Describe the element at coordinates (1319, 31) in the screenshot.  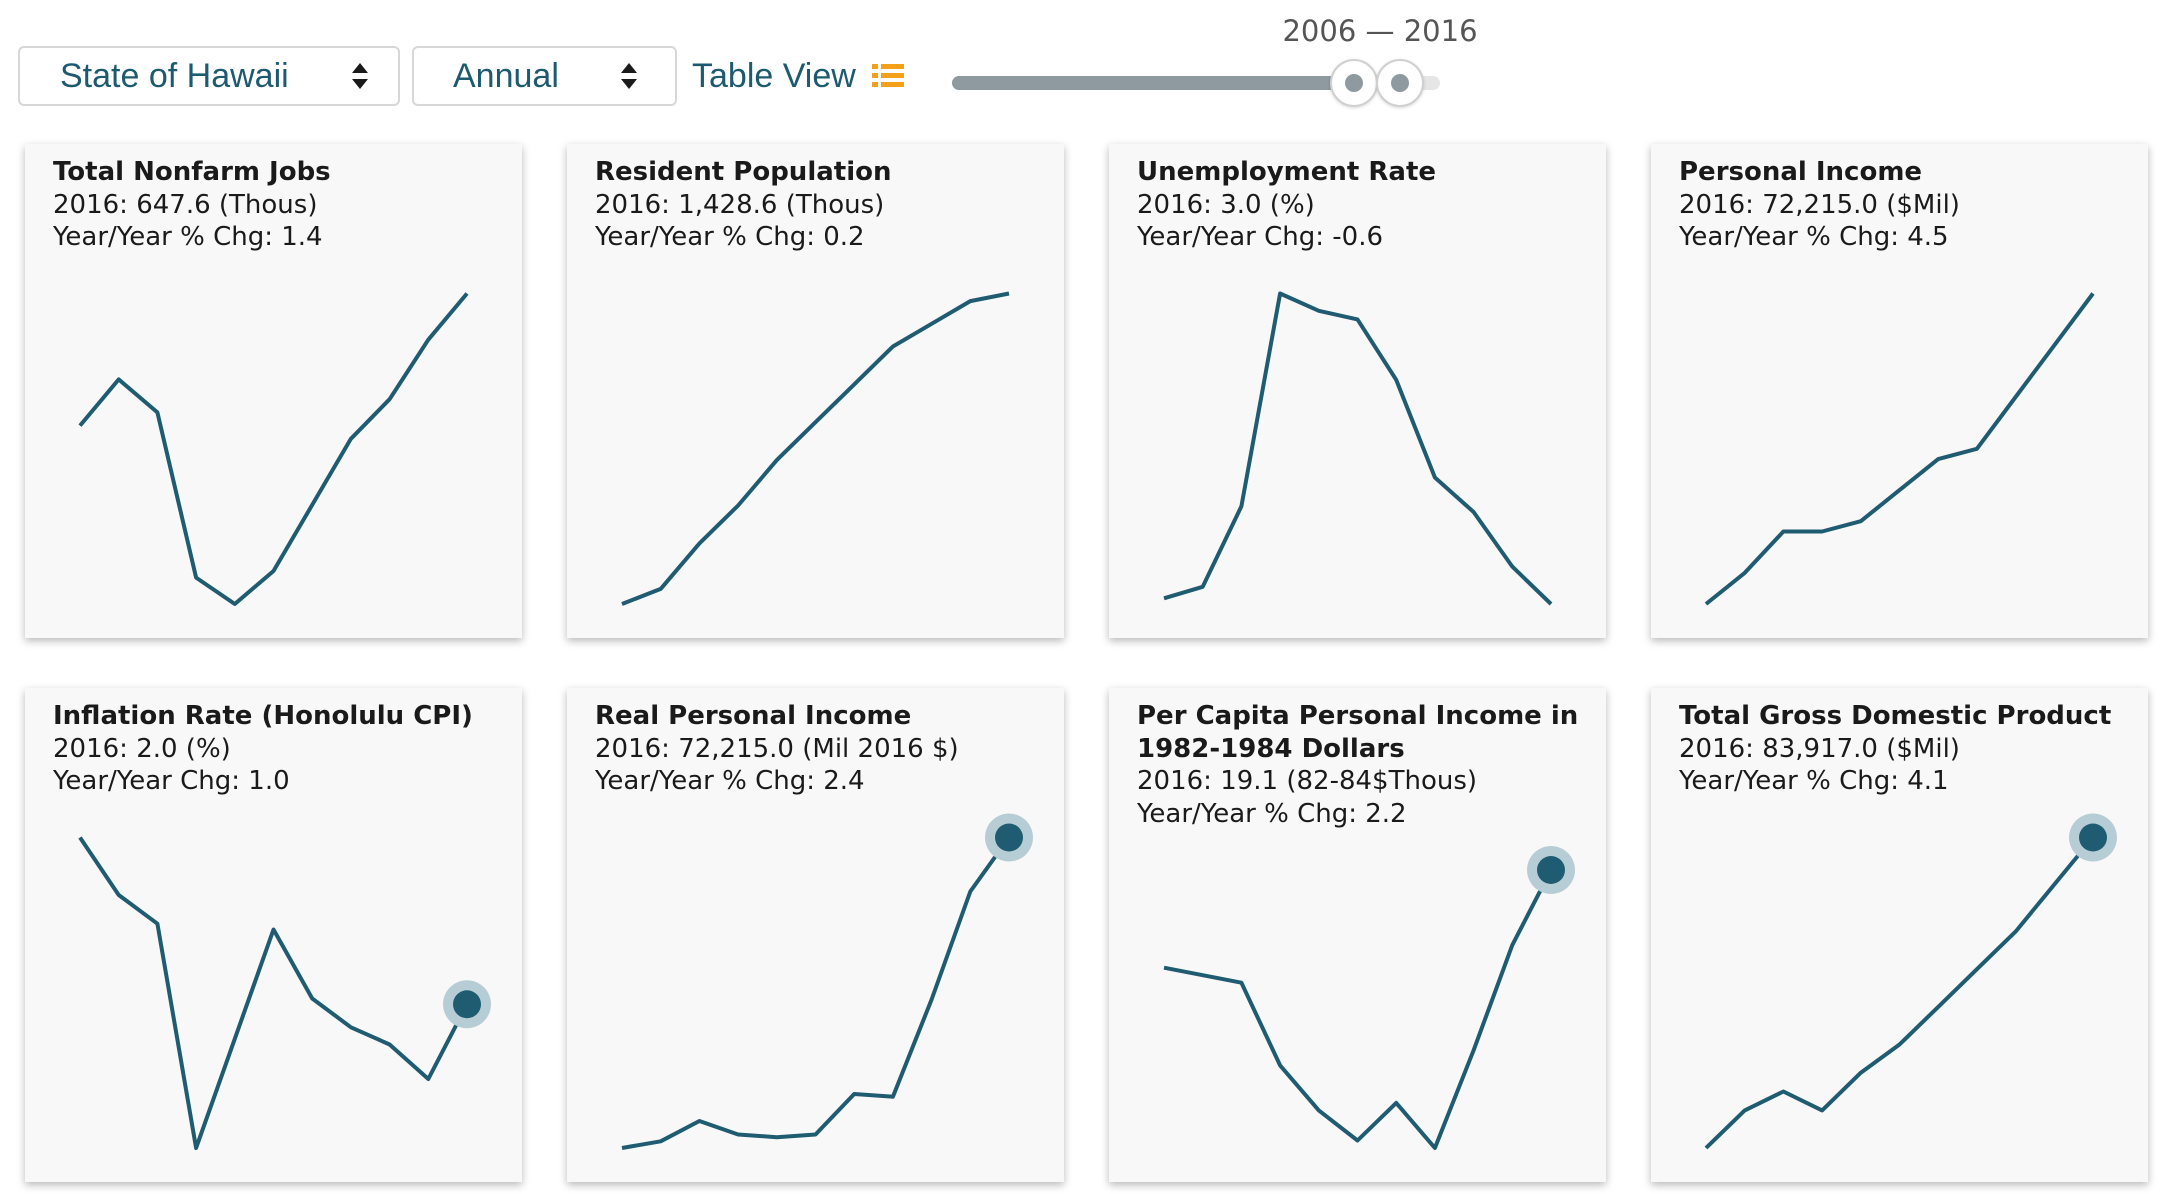
I see `range-start: 2006` at that location.